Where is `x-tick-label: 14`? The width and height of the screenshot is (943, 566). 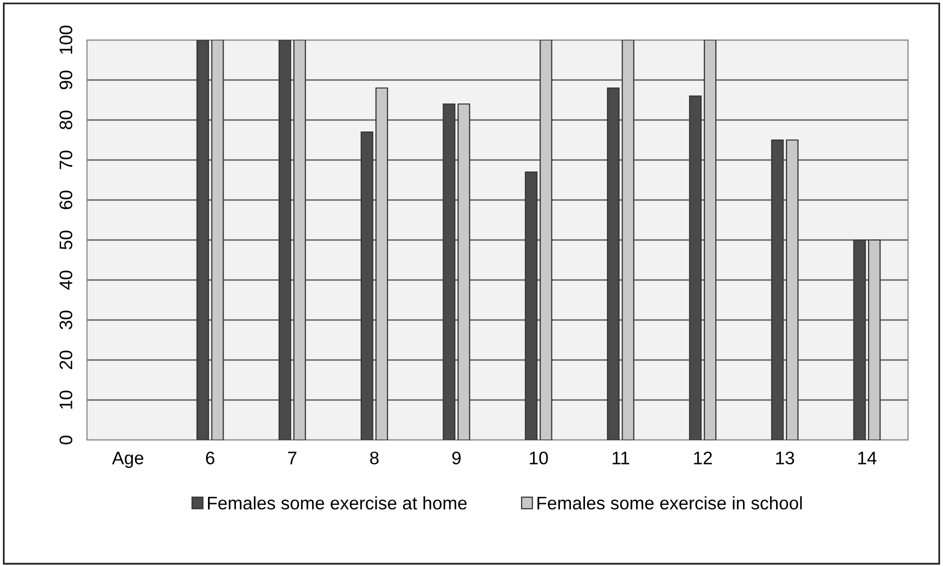 x-tick-label: 14 is located at coordinates (867, 458).